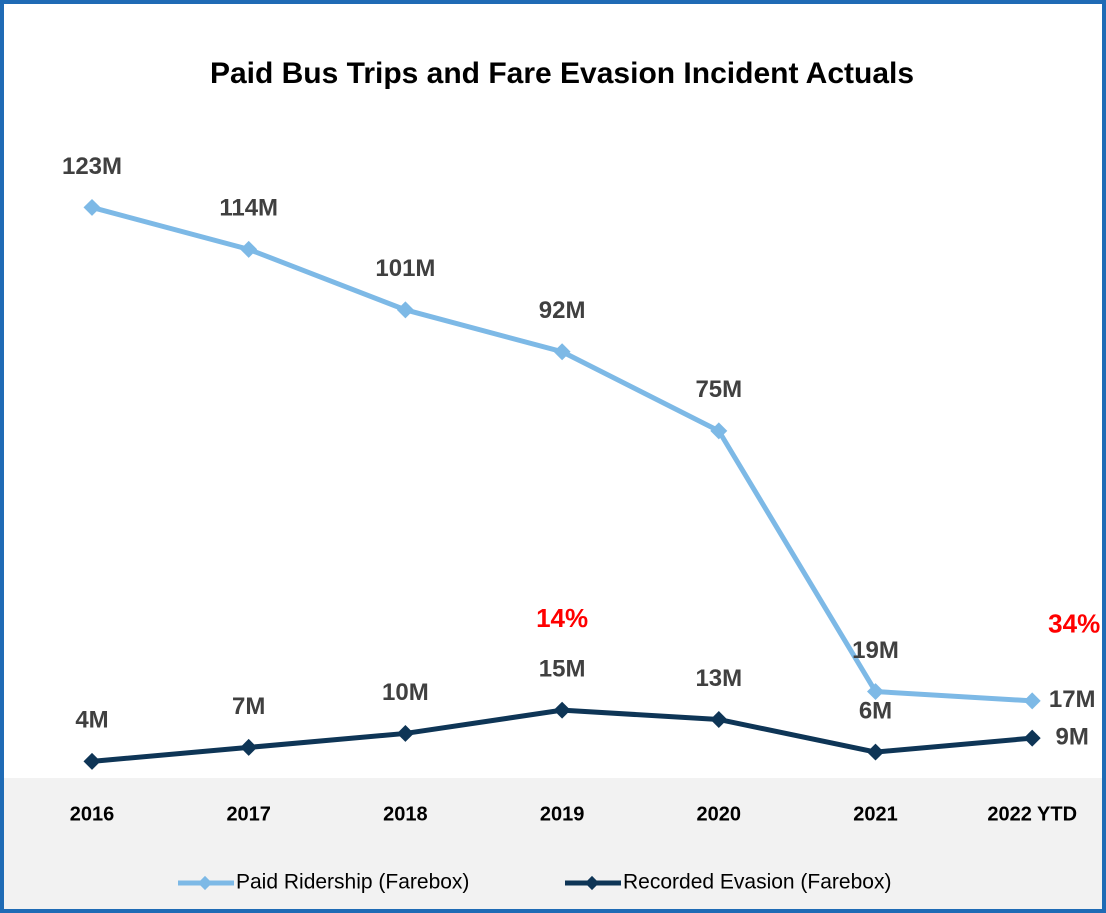  I want to click on legend-label: Paid Ridership (Farebox), so click(352, 882).